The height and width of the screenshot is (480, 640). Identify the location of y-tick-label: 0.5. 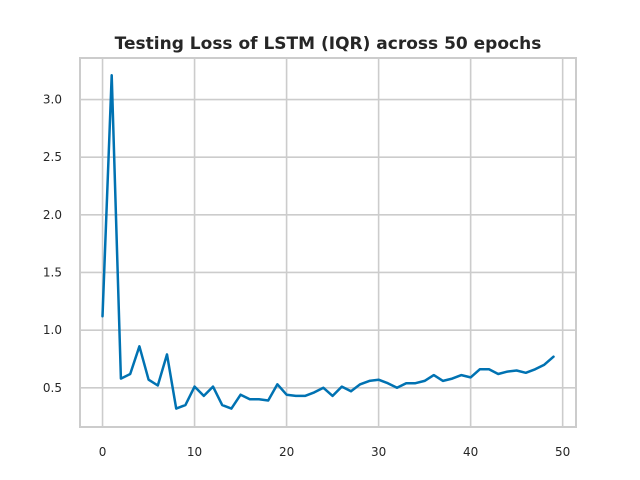
(52, 388).